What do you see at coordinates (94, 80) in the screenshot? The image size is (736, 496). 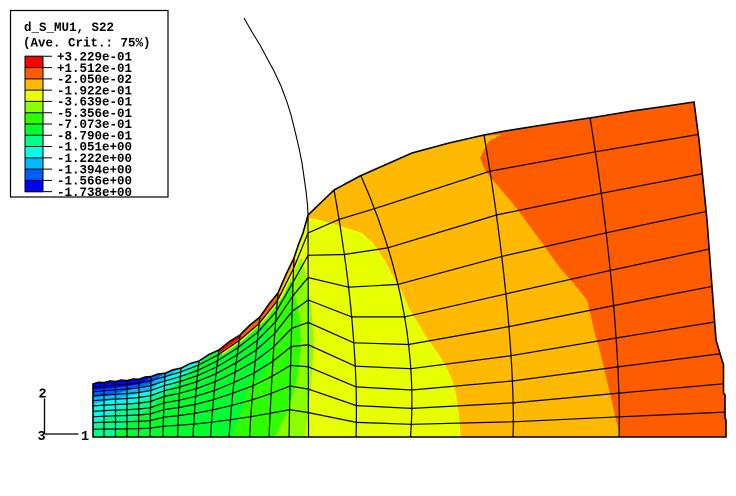 I see `svg-text: -2.050e-02` at bounding box center [94, 80].